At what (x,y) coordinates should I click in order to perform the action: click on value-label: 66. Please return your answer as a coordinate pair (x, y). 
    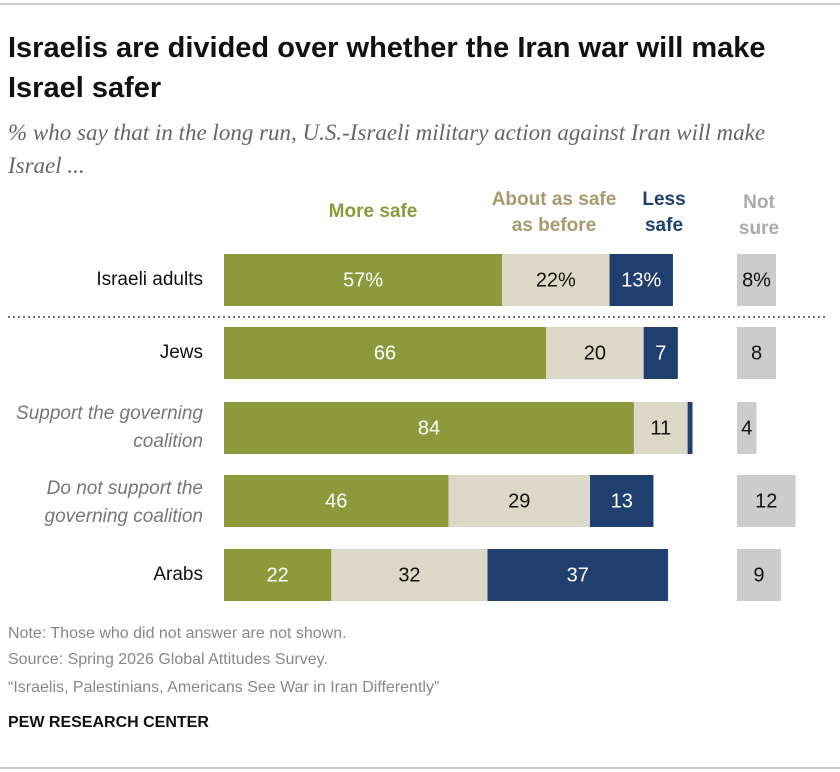
    Looking at the image, I should click on (385, 353).